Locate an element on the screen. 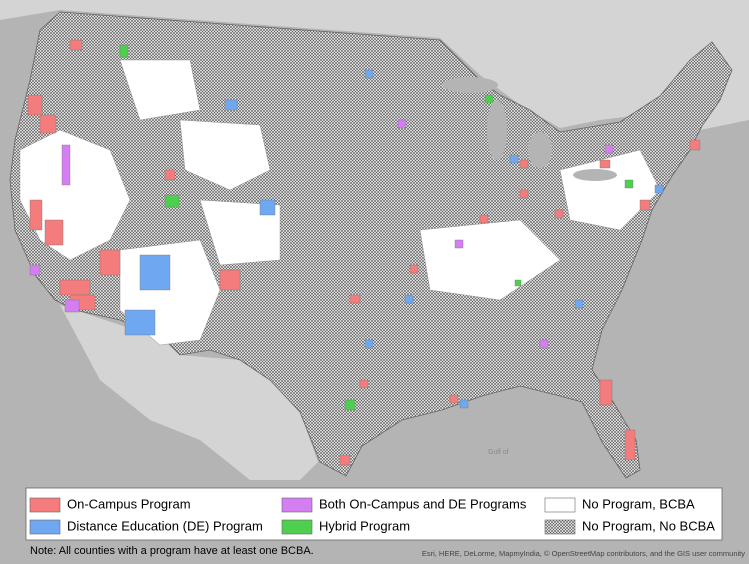 This screenshot has height=564, width=749. mexico is located at coordinates (189, 392).